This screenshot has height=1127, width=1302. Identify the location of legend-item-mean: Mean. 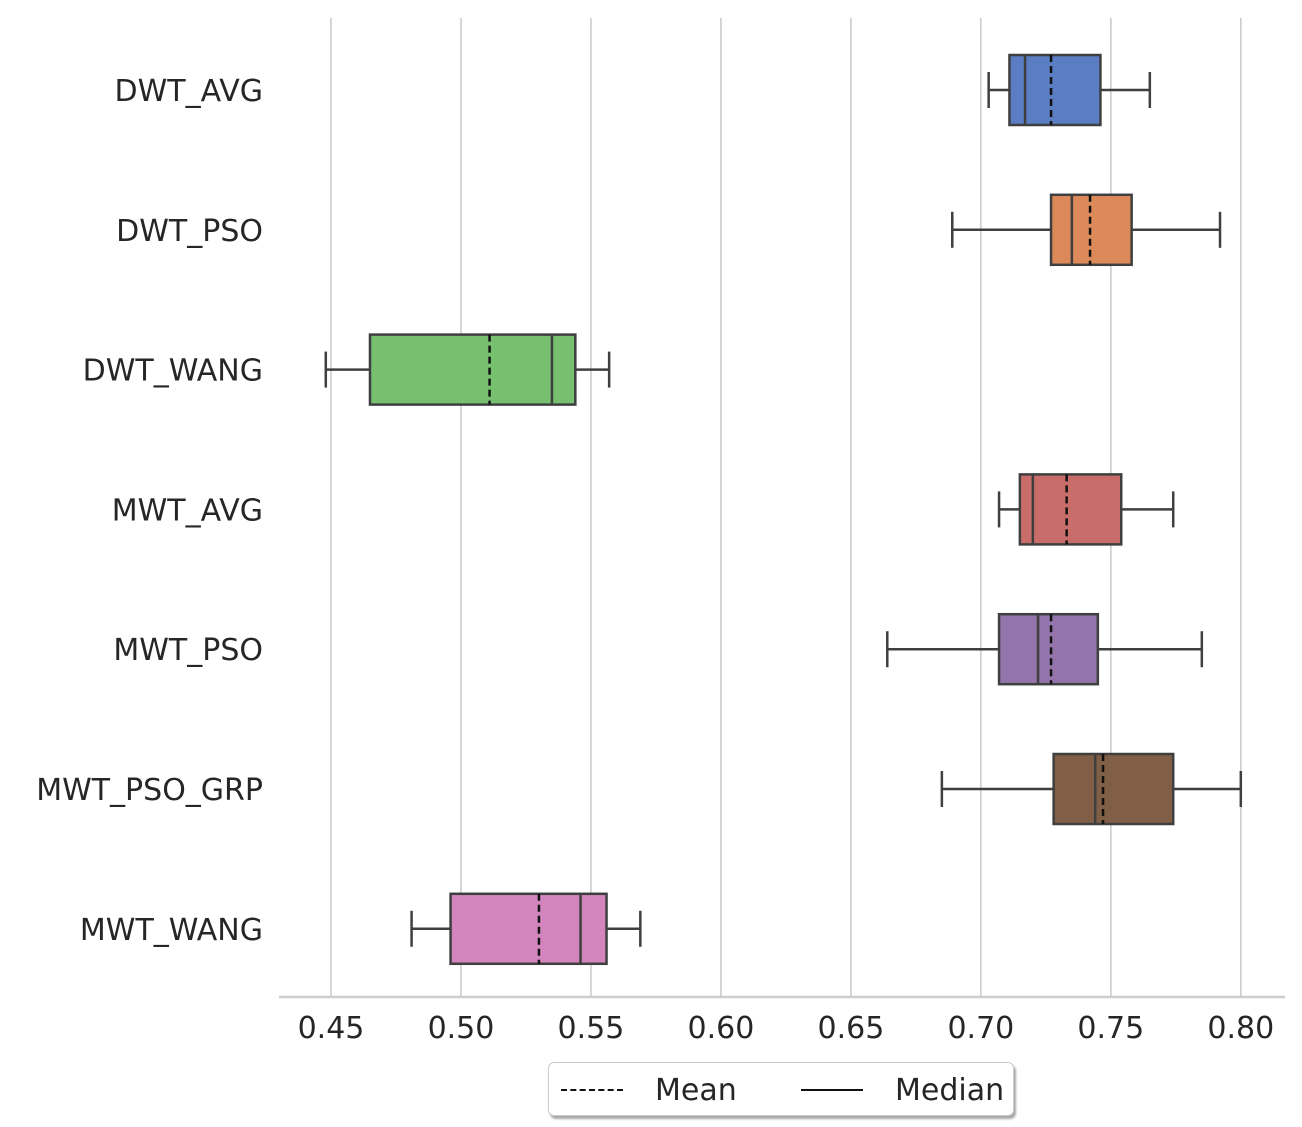
(649, 1090).